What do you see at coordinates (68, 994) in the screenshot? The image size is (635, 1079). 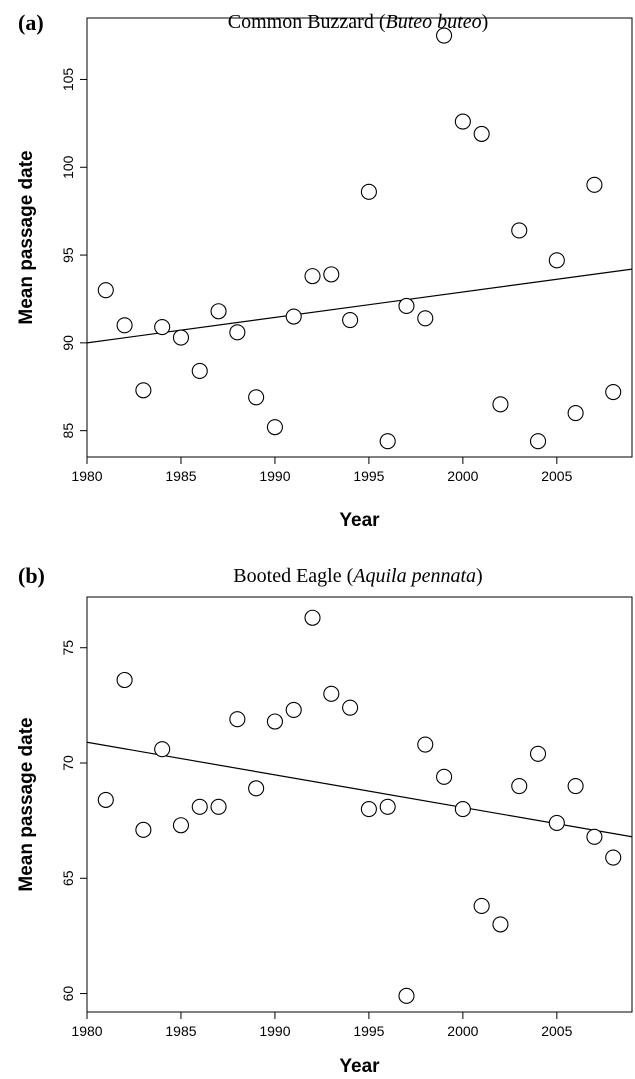 I see `y-tick-label: 60` at bounding box center [68, 994].